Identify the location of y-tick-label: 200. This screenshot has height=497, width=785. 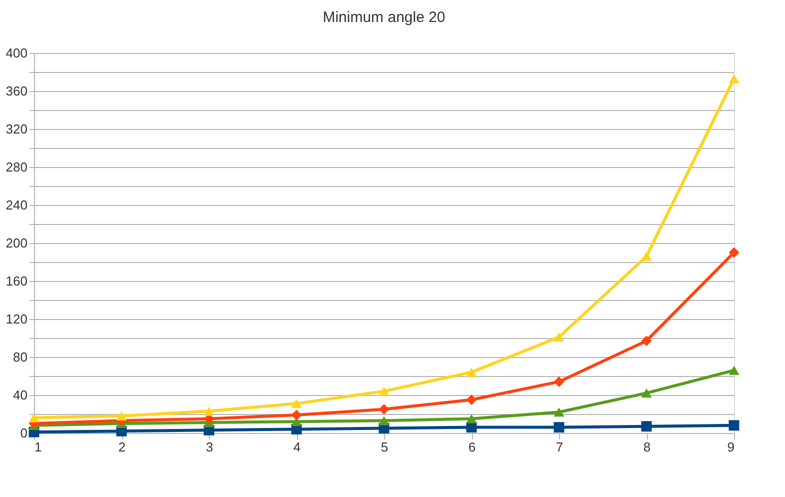
(17, 243).